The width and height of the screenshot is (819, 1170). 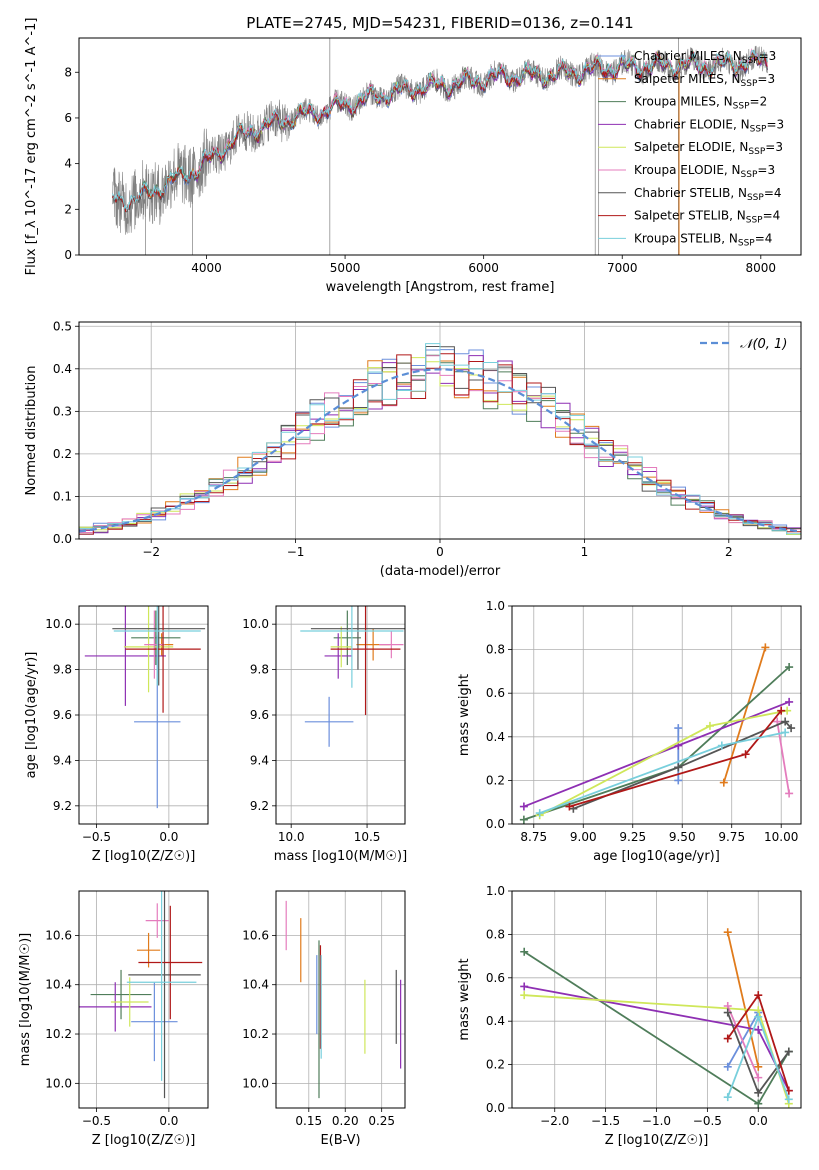 What do you see at coordinates (144, 1140) in the screenshot?
I see `mass_vs_Z-xlabel: Z [log10(Z/Z☉)]` at bounding box center [144, 1140].